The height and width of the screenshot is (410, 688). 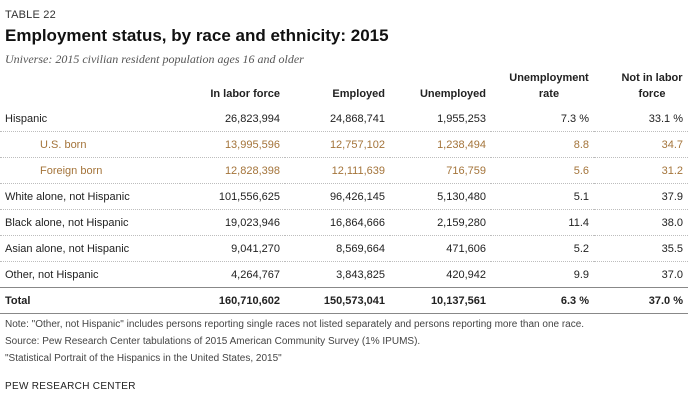 I want to click on cell-not-in-labor-force: 37.0 %, so click(x=641, y=300).